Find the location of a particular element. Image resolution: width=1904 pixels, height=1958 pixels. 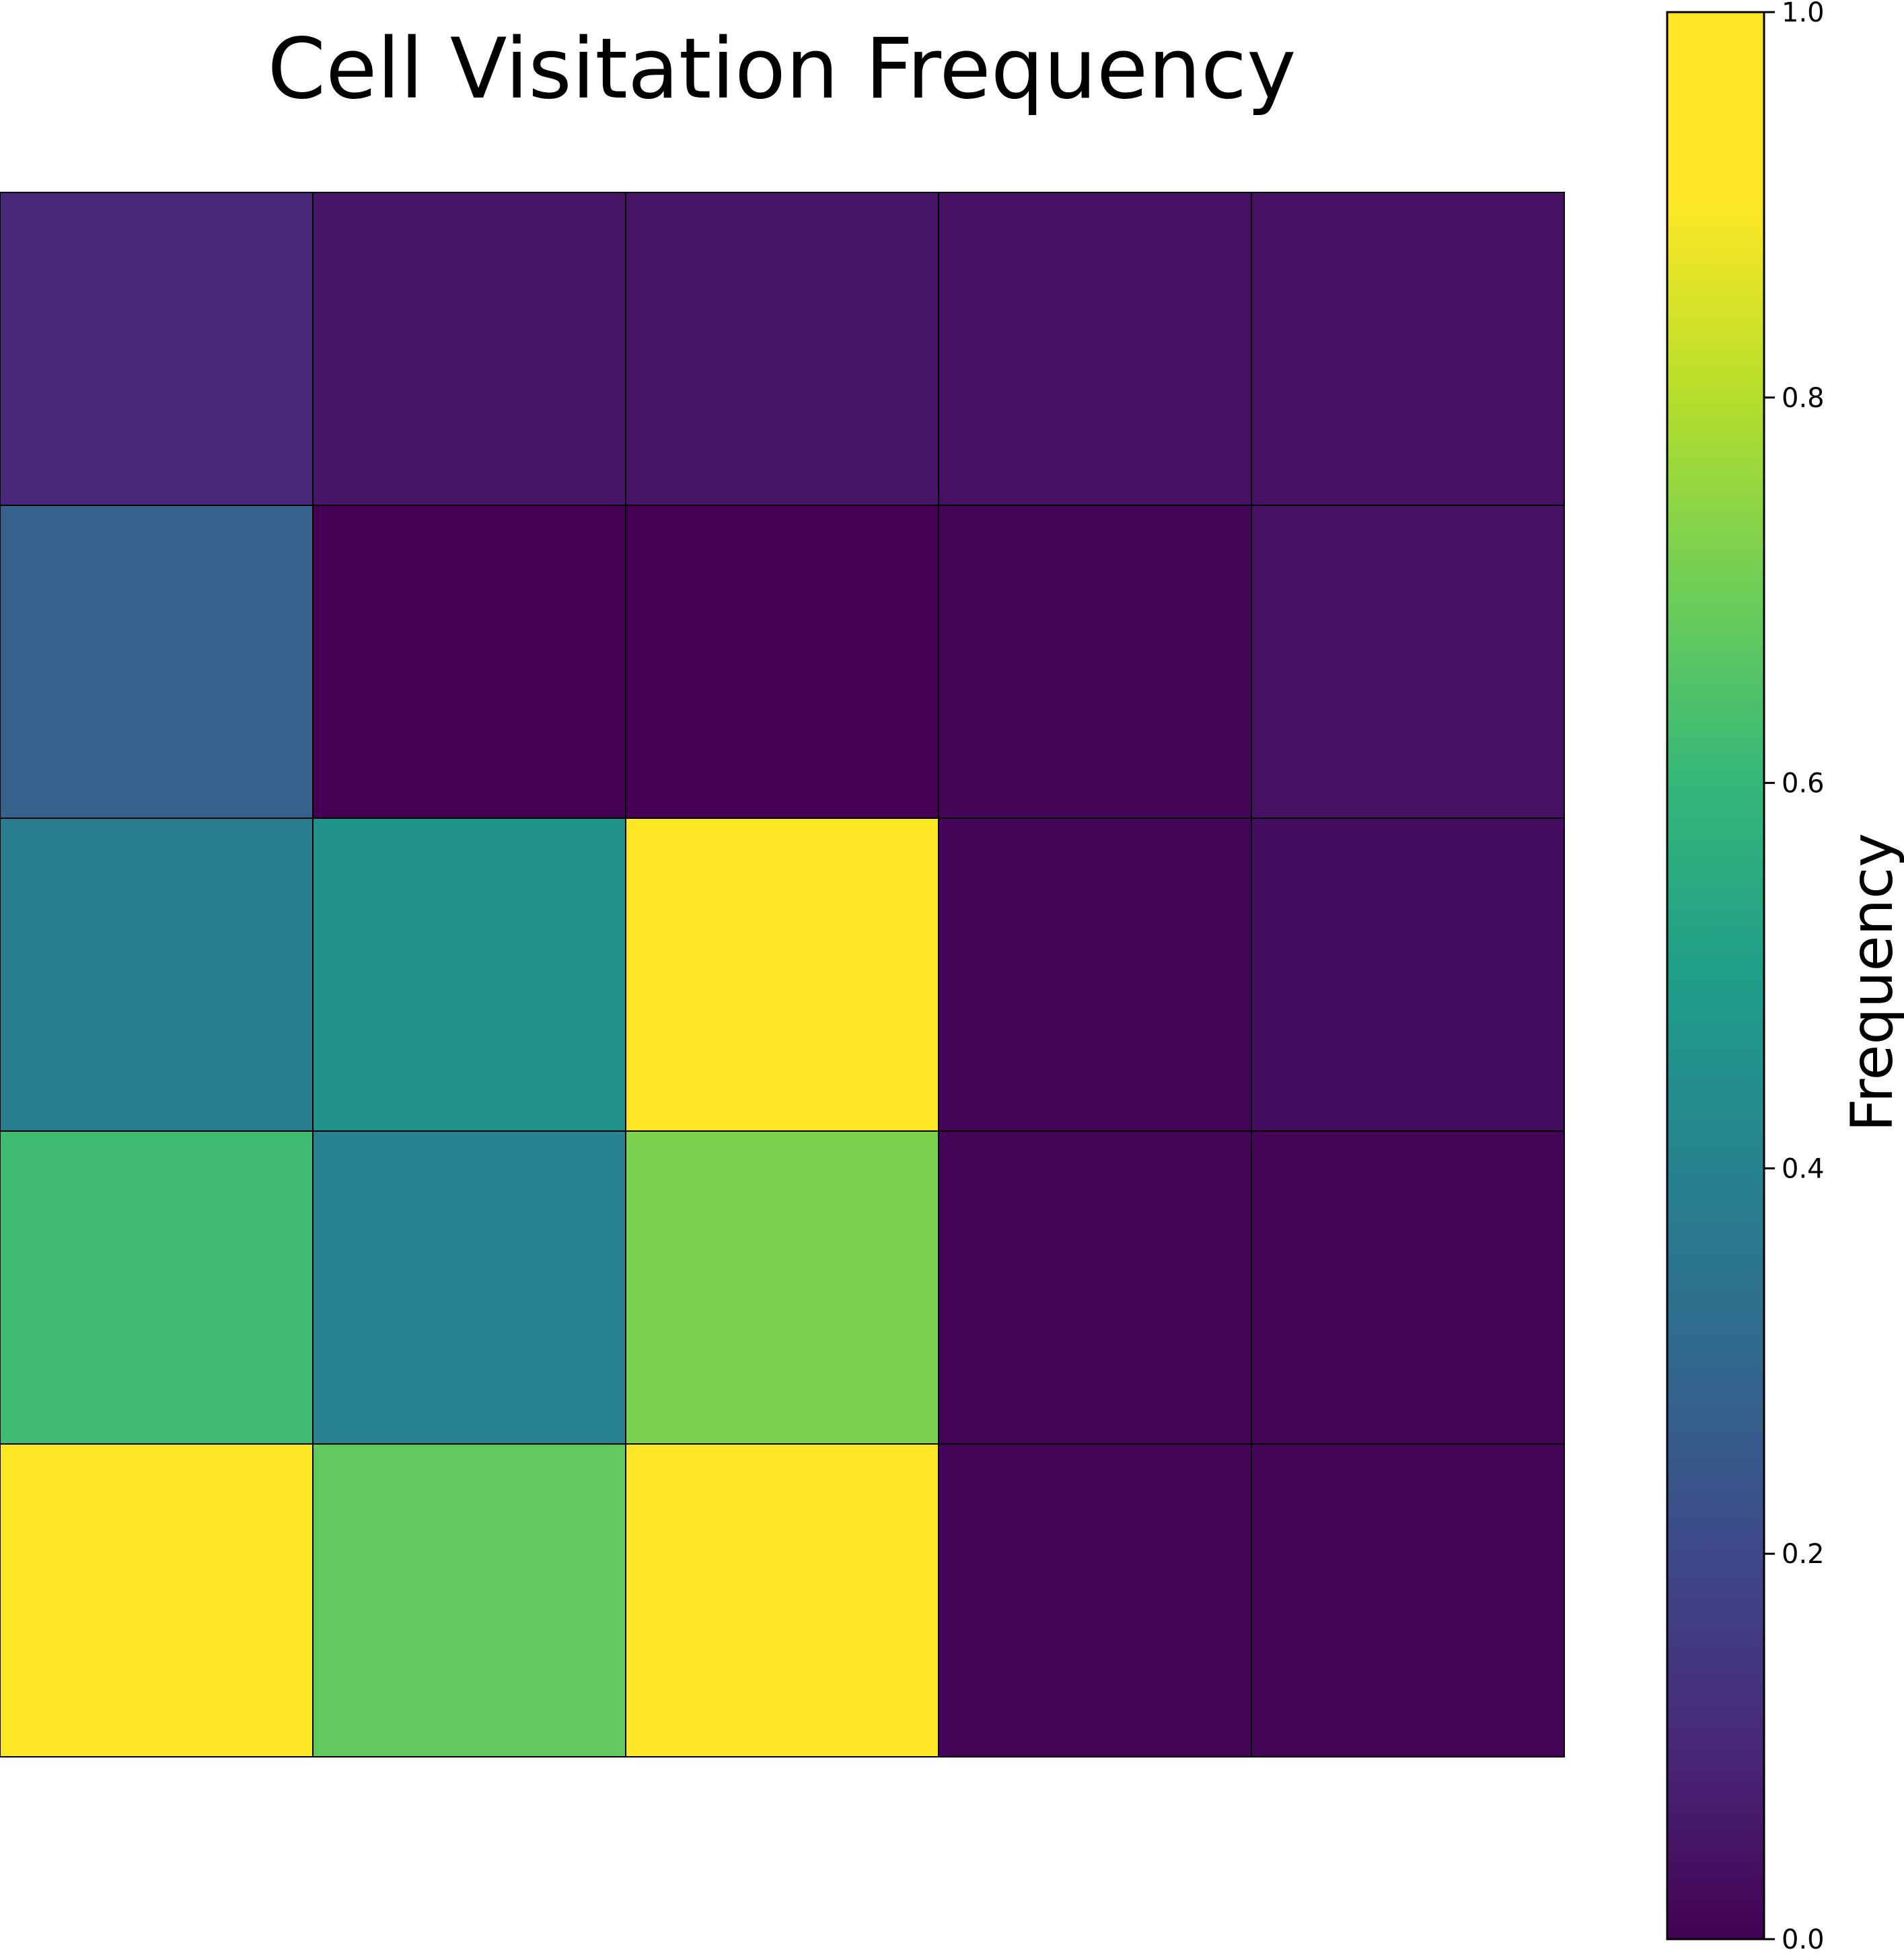

chart-title: Cell Visitation Frequency is located at coordinates (782, 70).